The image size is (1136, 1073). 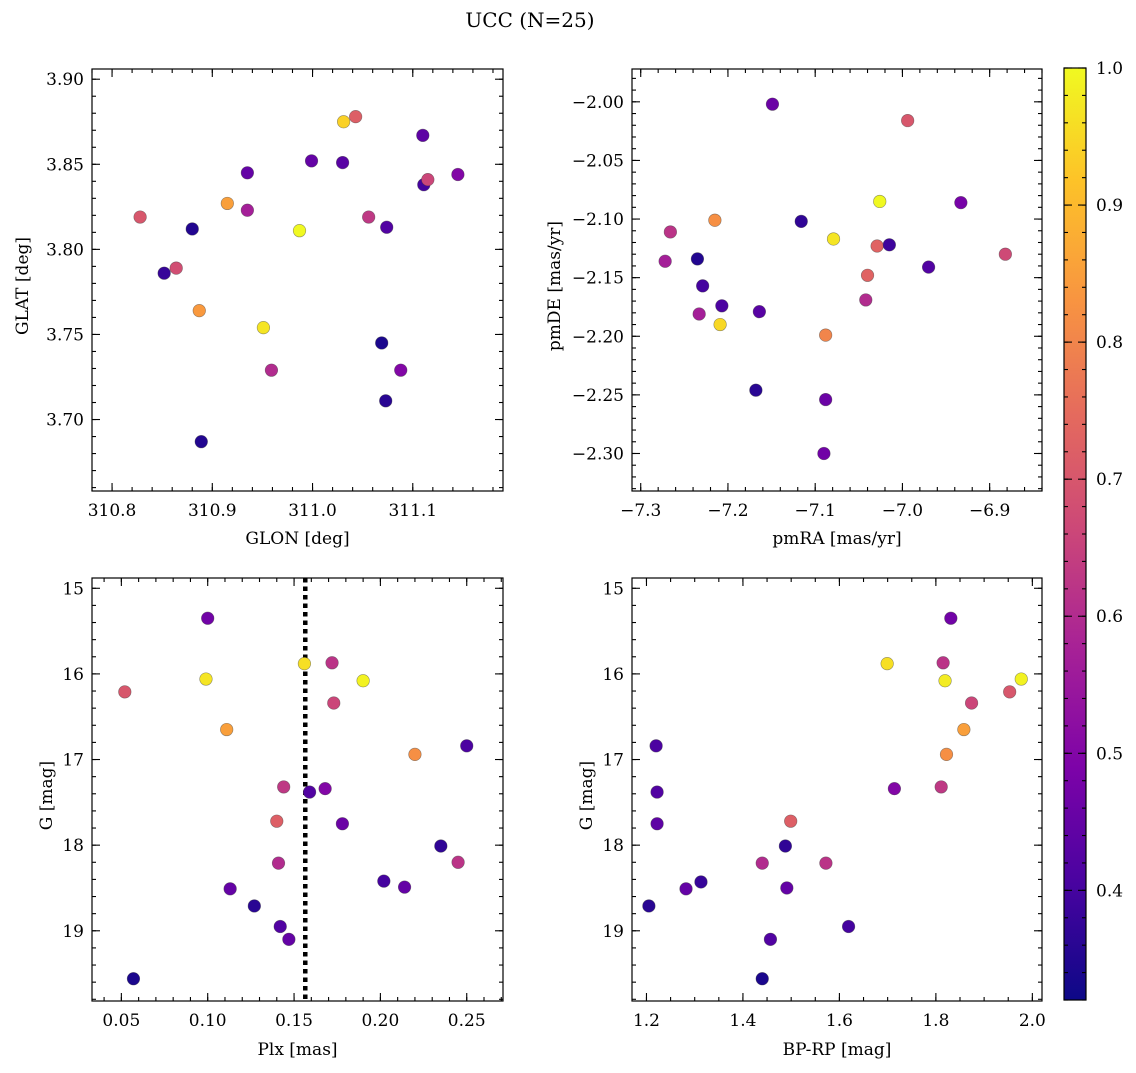 What do you see at coordinates (598, 220) in the screenshot?
I see `y-tick-label: −2.10` at bounding box center [598, 220].